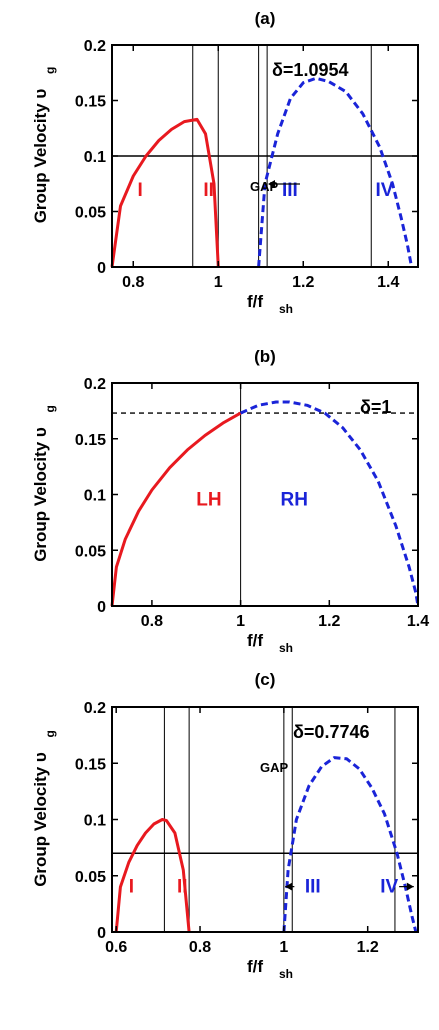 The width and height of the screenshot is (439, 1030). I want to click on delta-annotation: δ=1.0954, so click(310, 70).